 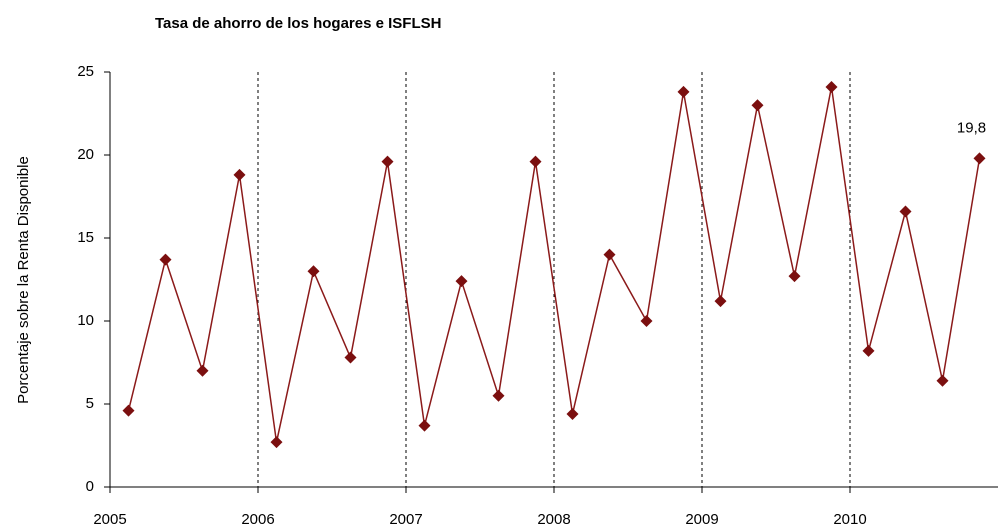 What do you see at coordinates (257, 519) in the screenshot?
I see `x-tick-label: 2006` at bounding box center [257, 519].